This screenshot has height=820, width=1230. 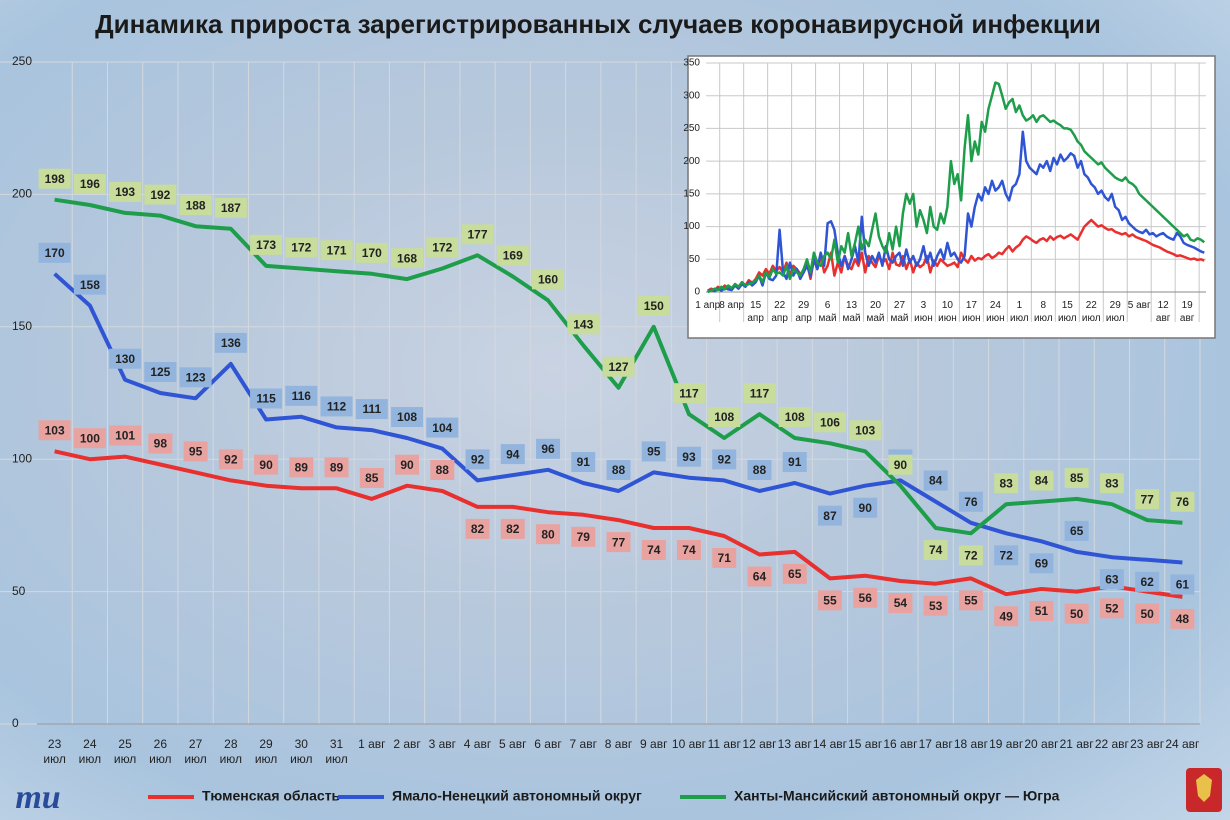 I want to click on data-label: 90, so click(x=407, y=465).